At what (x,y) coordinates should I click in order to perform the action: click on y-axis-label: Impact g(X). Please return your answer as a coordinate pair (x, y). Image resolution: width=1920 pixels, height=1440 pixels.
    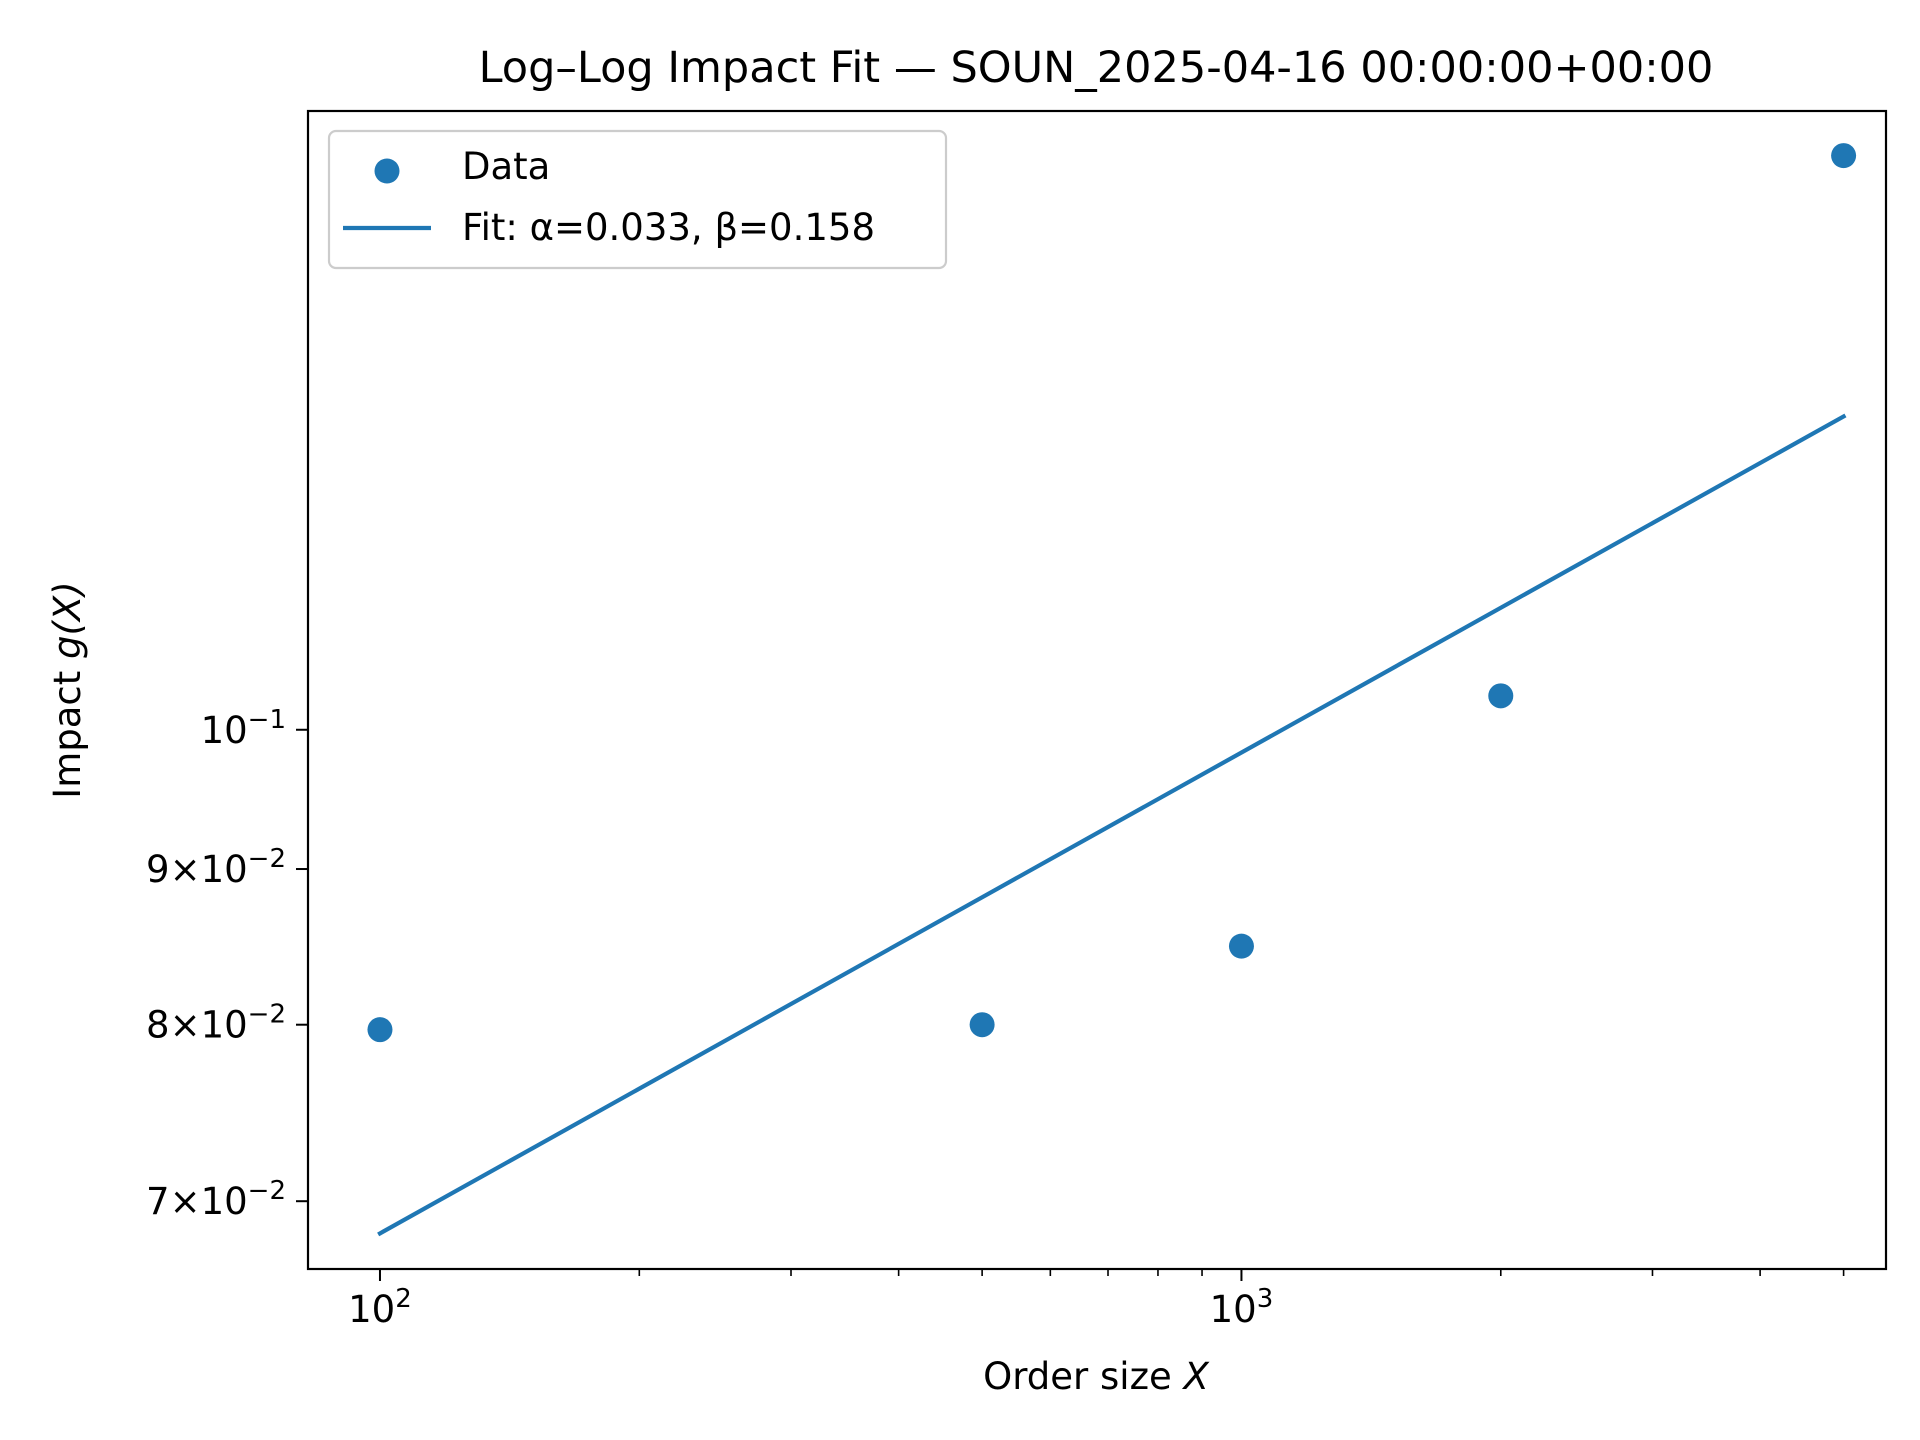
    Looking at the image, I should click on (67, 689).